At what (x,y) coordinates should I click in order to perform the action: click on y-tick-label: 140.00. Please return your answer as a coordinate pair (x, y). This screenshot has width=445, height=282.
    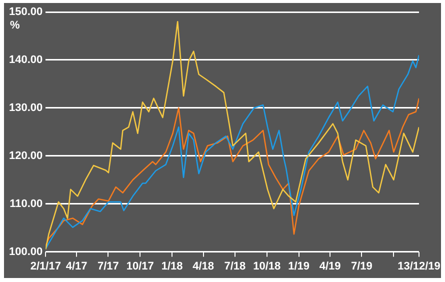
    Looking at the image, I should click on (25, 60).